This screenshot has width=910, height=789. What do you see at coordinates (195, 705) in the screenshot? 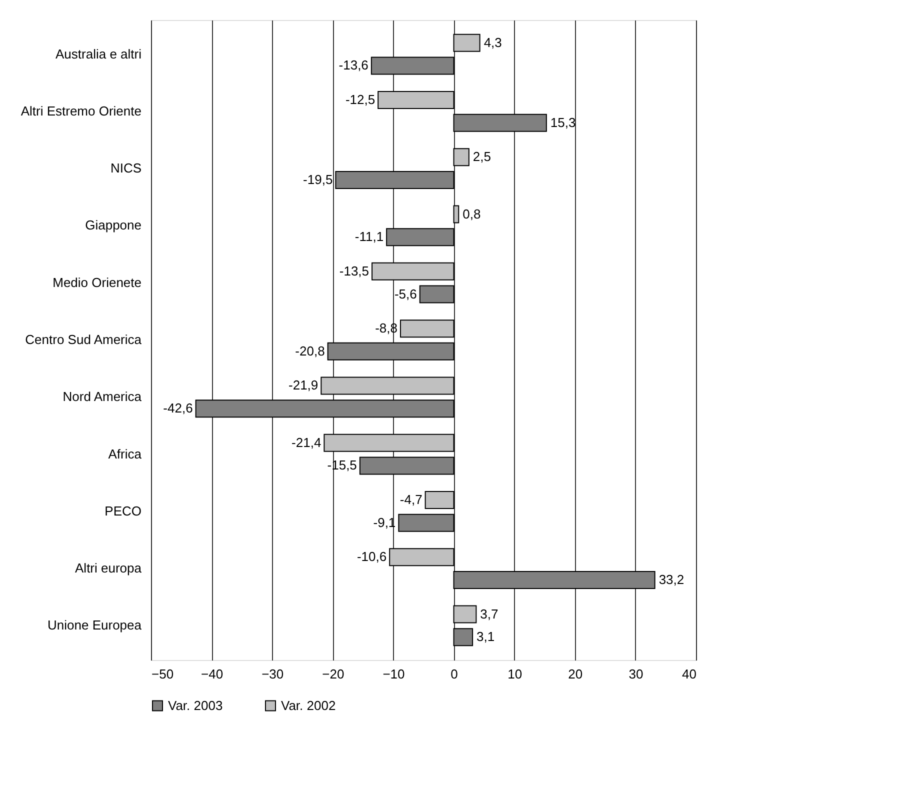
I see `legend-label: Var. 2003` at bounding box center [195, 705].